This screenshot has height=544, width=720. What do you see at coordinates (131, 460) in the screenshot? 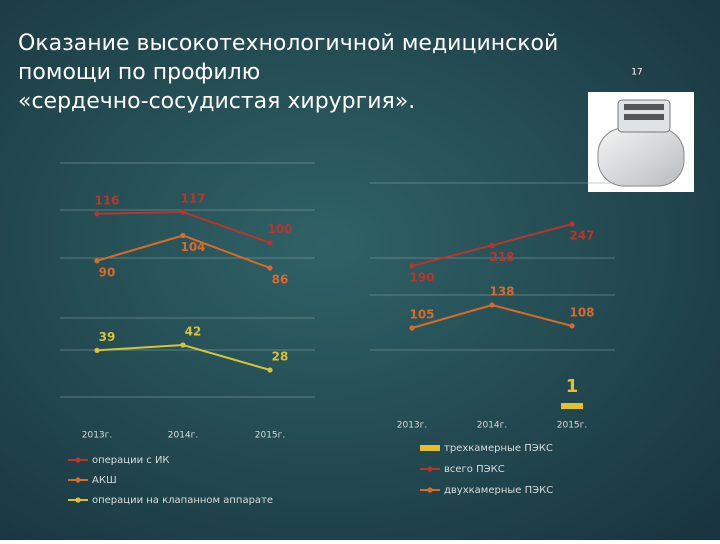
I see `legend-label: операции с ИК` at bounding box center [131, 460].